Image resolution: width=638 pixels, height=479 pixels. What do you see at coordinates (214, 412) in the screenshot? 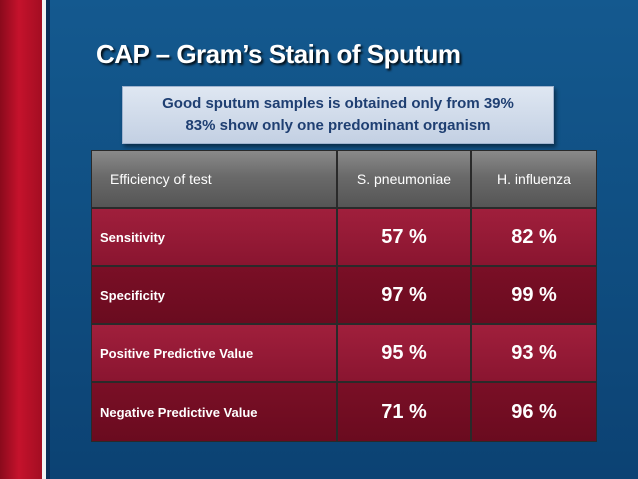
I see `row-label-negative-predictive-value: Negative Predictive Value` at bounding box center [214, 412].